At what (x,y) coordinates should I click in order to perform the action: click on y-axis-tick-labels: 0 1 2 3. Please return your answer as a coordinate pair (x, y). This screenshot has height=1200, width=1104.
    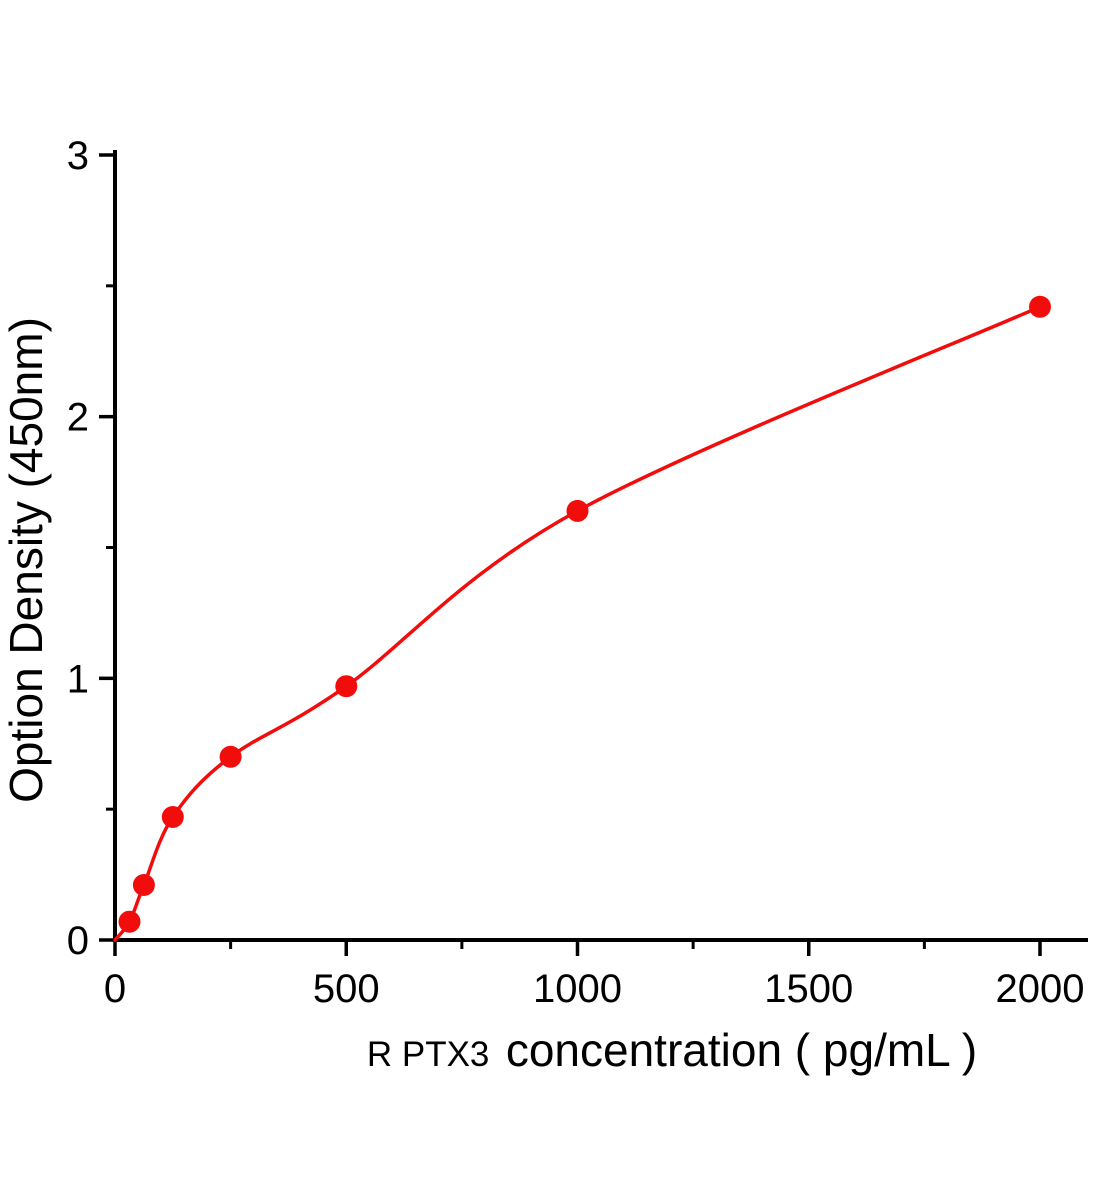
    Looking at the image, I should click on (78, 548).